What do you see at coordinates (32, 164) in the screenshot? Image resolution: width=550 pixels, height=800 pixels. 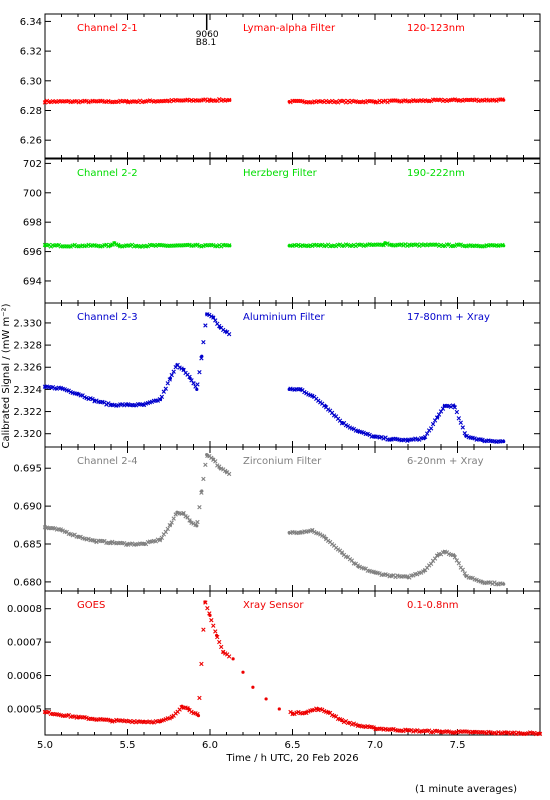 I see `y-tick-label: 702` at bounding box center [32, 164].